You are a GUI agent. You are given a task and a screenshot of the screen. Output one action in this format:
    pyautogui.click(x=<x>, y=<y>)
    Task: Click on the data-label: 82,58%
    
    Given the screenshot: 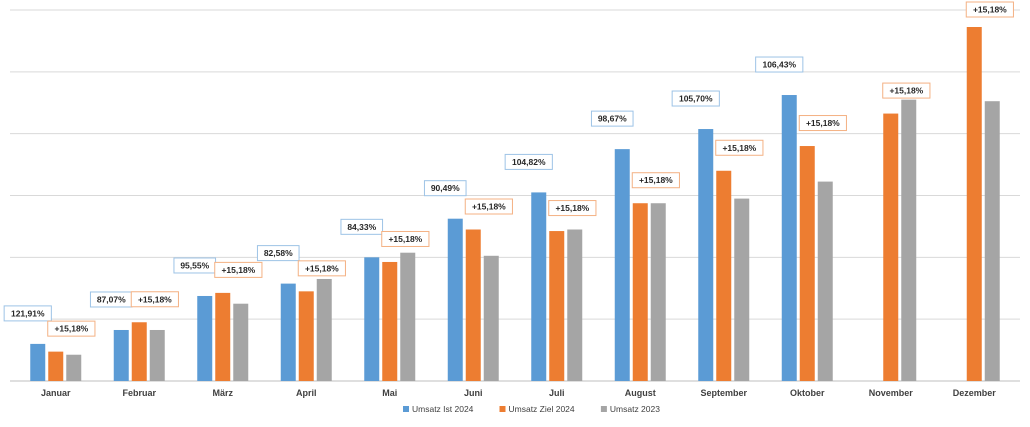 What is the action you would take?
    pyautogui.click(x=278, y=253)
    